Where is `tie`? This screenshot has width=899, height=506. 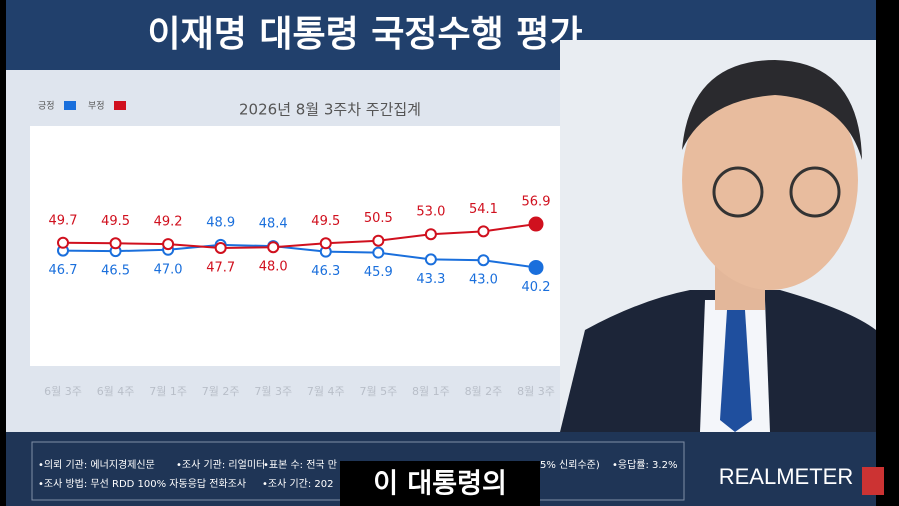 tie is located at coordinates (736, 371).